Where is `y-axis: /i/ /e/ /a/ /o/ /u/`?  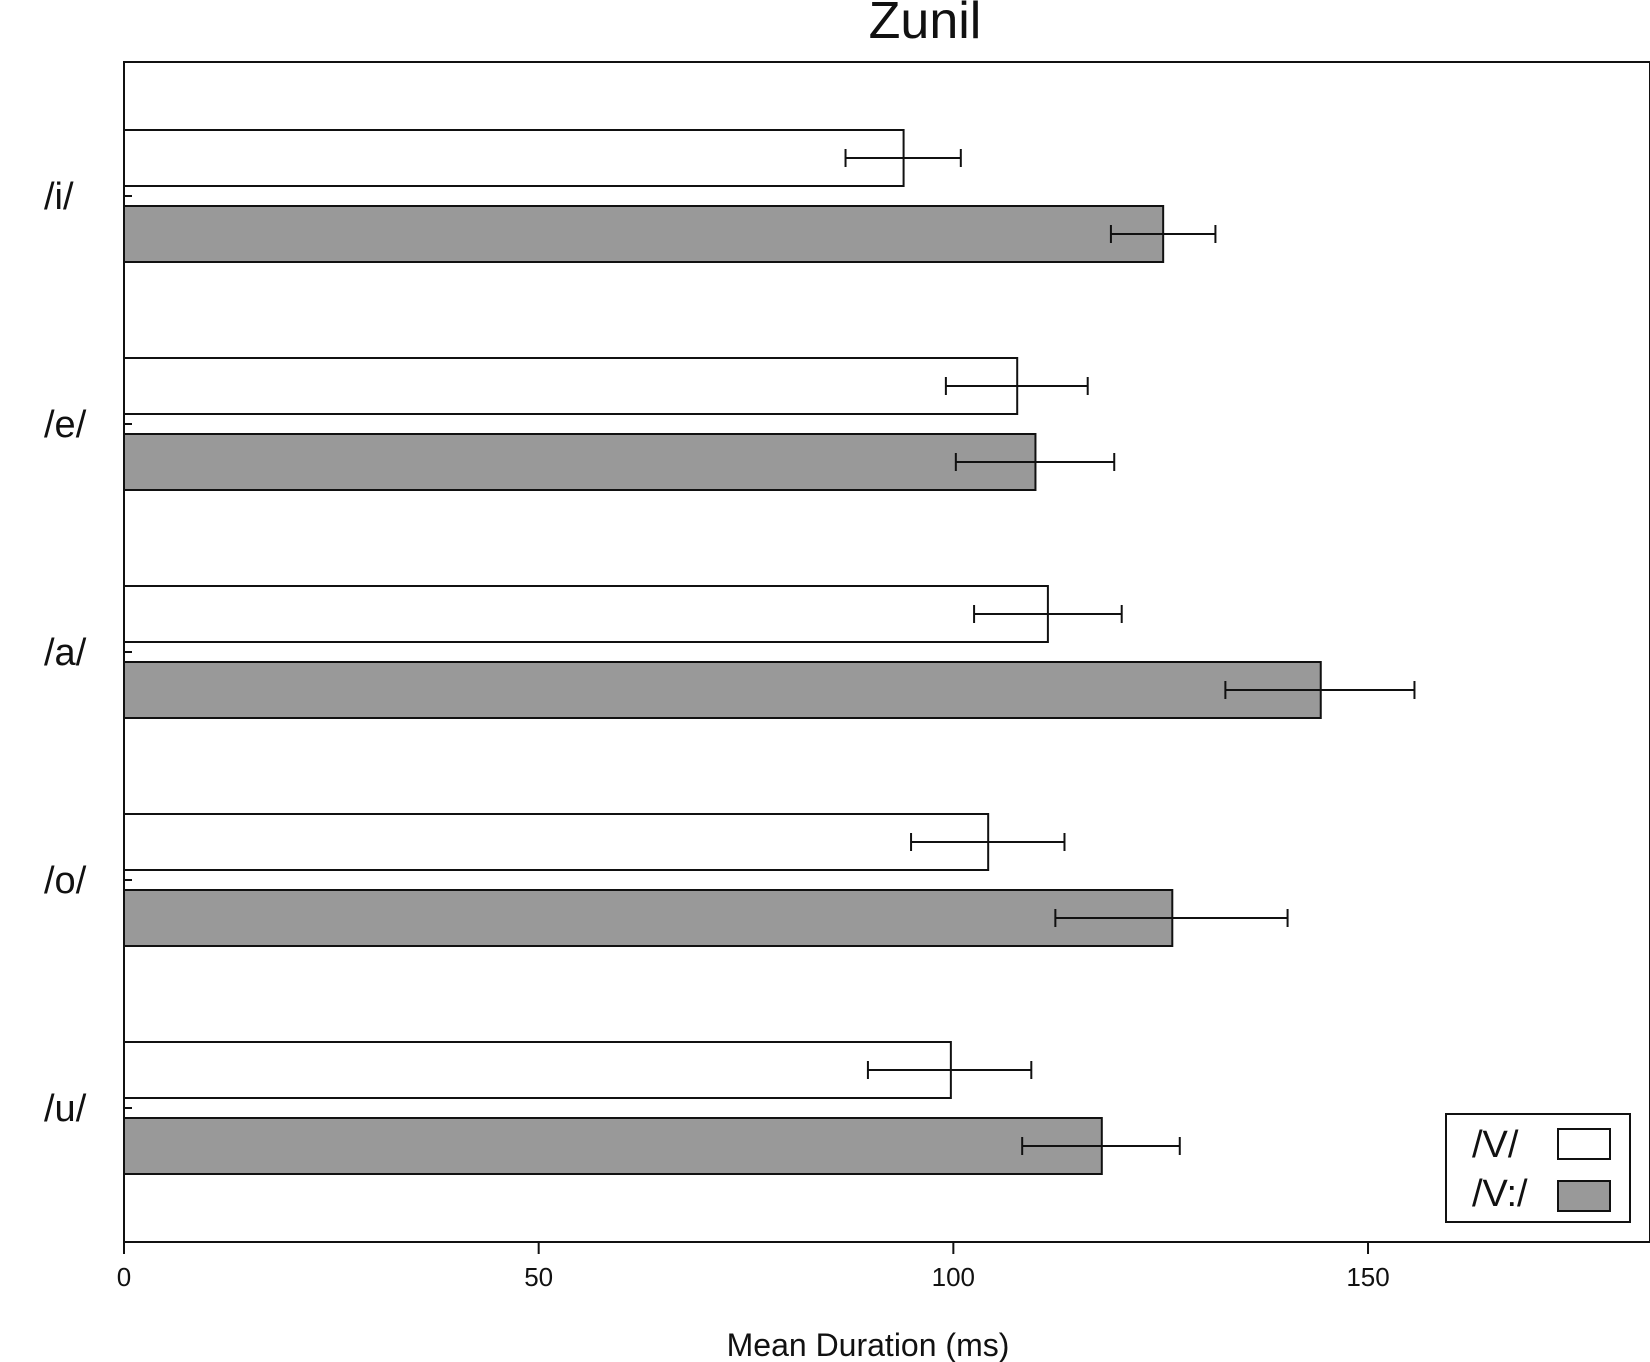 y-axis: /i/ /e/ /a/ /o/ /u/ is located at coordinates (88, 653).